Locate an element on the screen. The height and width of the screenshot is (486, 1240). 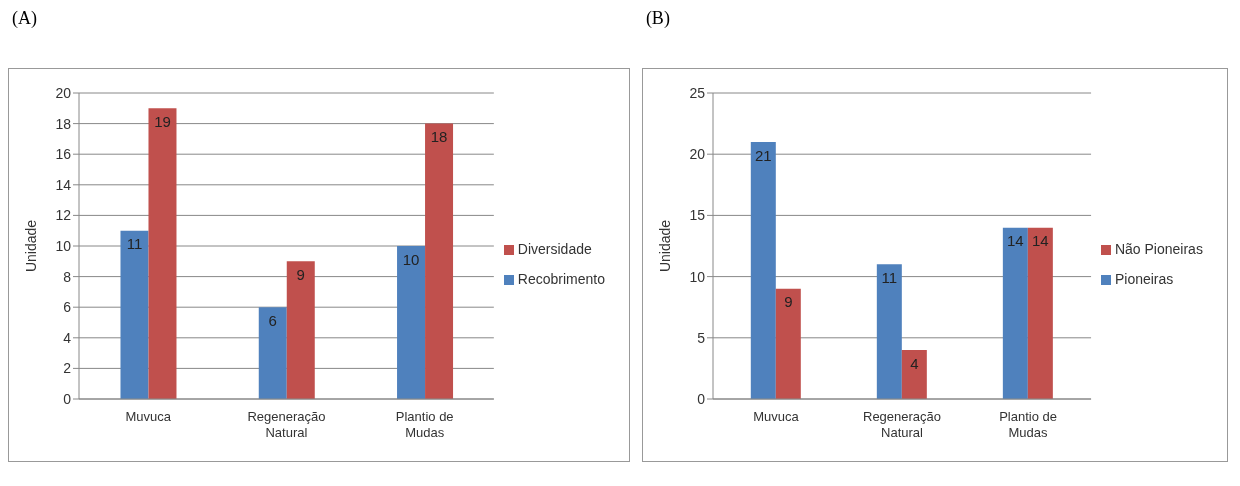
y-tick-label: 12 is located at coordinates (63, 215).